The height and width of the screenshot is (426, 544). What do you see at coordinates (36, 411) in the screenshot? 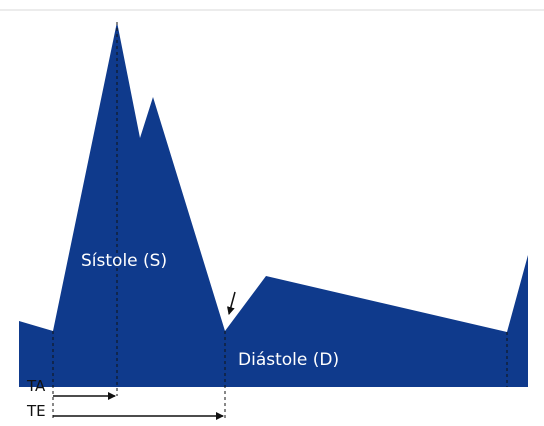
I see `te-label: TE` at bounding box center [36, 411].